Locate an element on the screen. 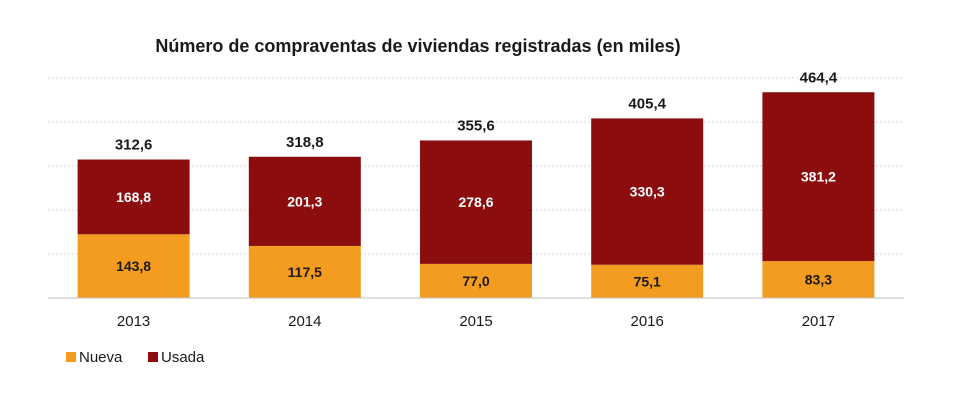 The width and height of the screenshot is (960, 400). legend-label-nueva: Nueva is located at coordinates (101, 357).